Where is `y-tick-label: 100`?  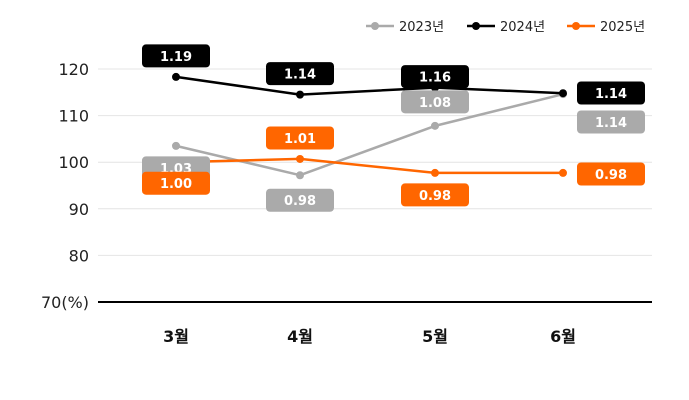 y-tick-label: 100 is located at coordinates (73, 162).